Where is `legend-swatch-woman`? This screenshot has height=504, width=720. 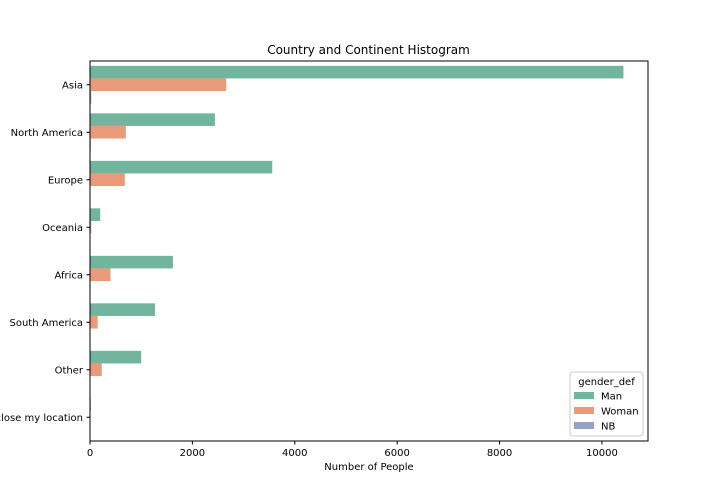 legend-swatch-woman is located at coordinates (584, 410).